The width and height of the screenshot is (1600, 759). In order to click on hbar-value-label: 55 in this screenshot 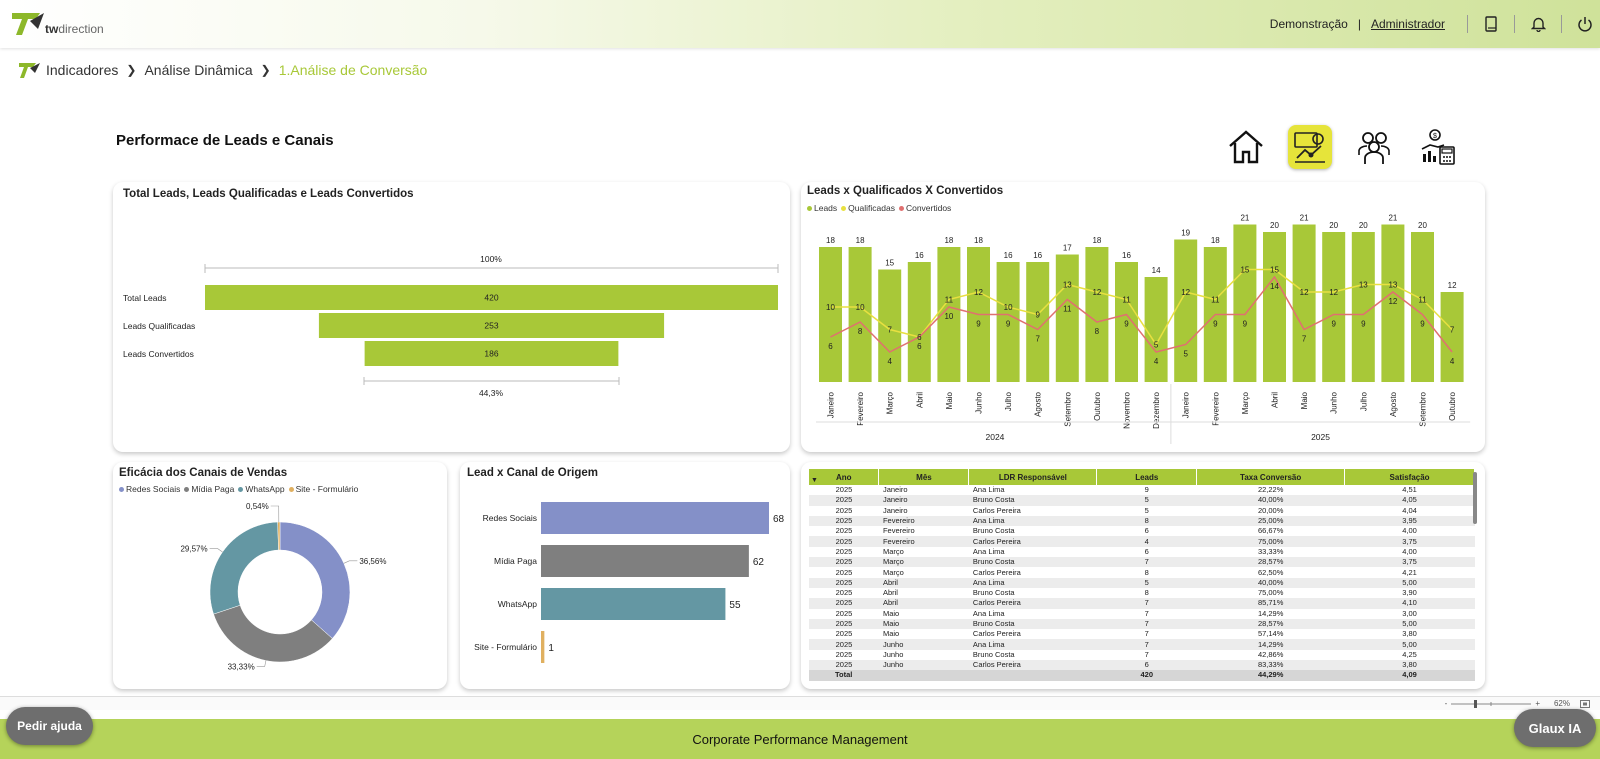, I will do `click(735, 605)`.